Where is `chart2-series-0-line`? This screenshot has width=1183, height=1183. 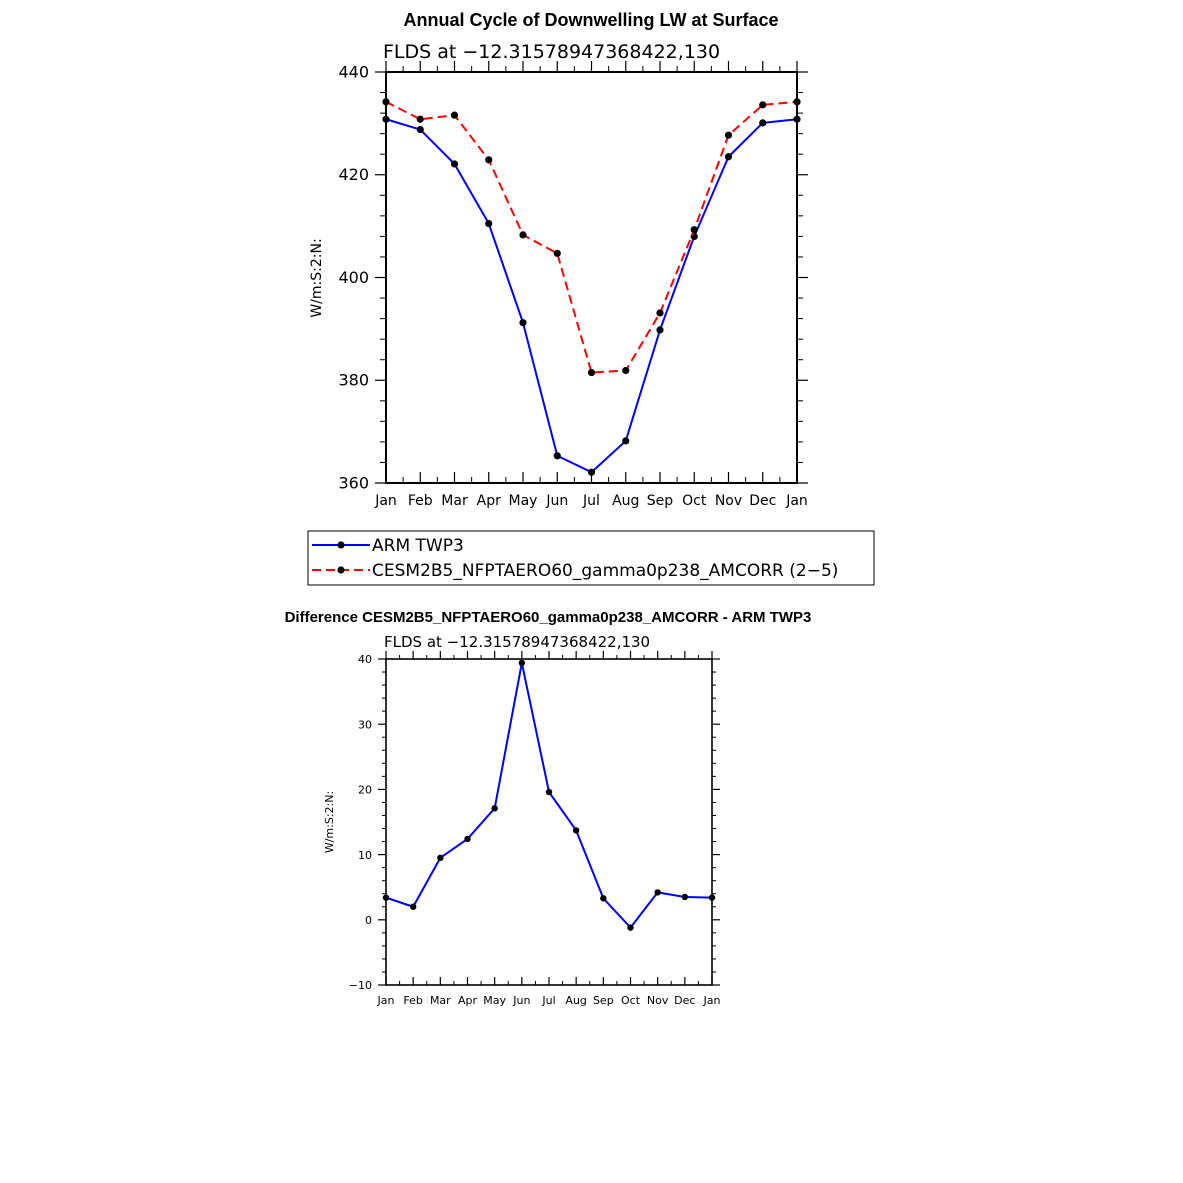 chart2-series-0-line is located at coordinates (549, 795).